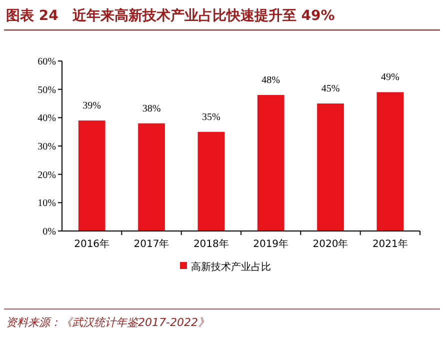 This screenshot has width=444, height=343. I want to click on x-tick-label: 2020年, so click(330, 244).